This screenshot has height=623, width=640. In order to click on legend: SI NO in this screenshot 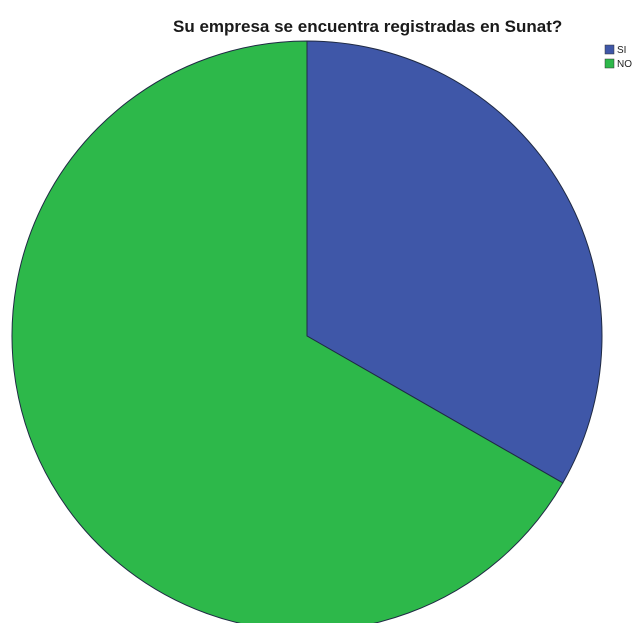, I will do `click(618, 57)`.